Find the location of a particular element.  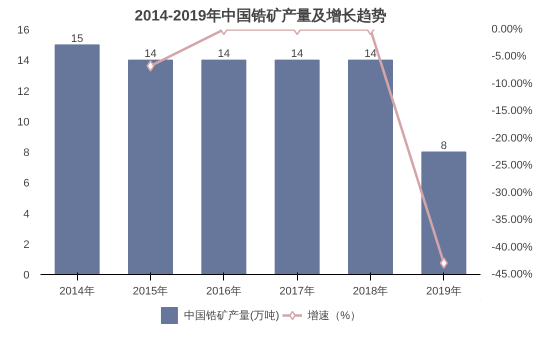

y2-tick-label: 0.00% is located at coordinates (507, 30).